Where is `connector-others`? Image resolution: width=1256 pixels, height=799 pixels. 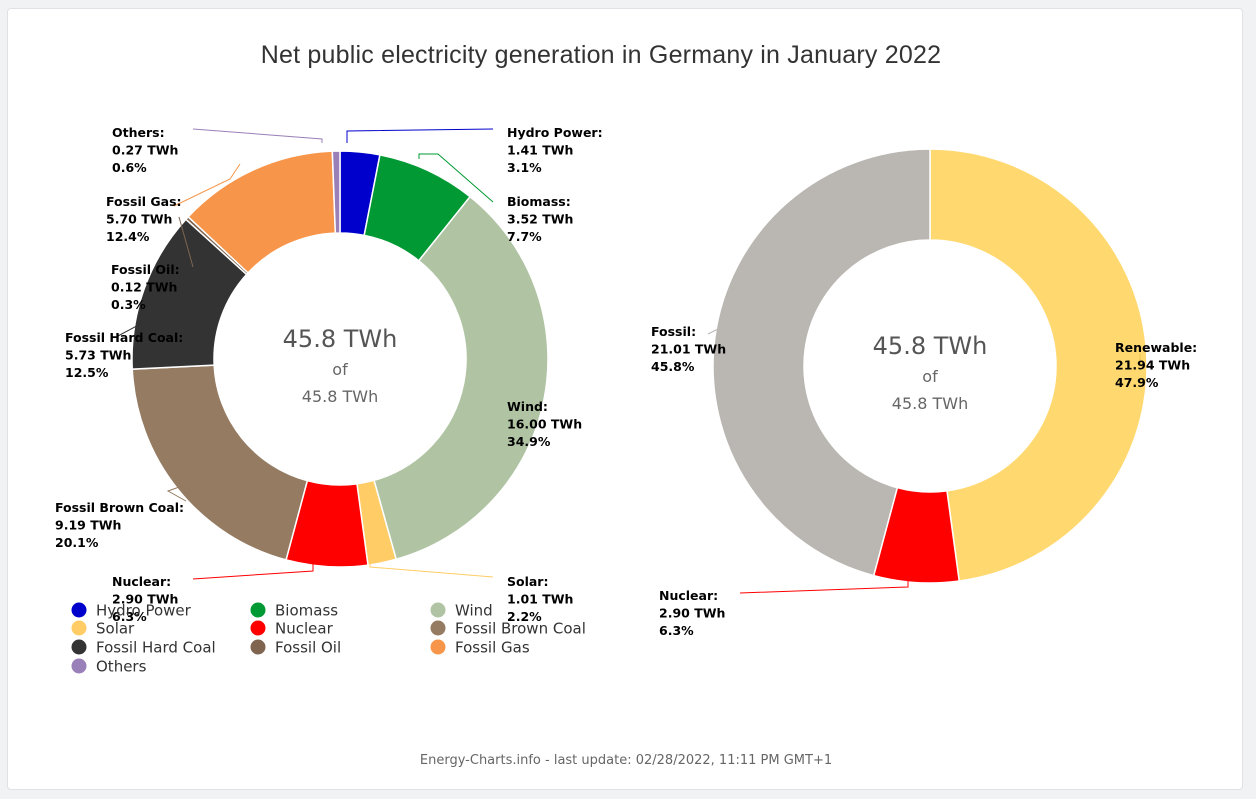
connector-others is located at coordinates (257, 135).